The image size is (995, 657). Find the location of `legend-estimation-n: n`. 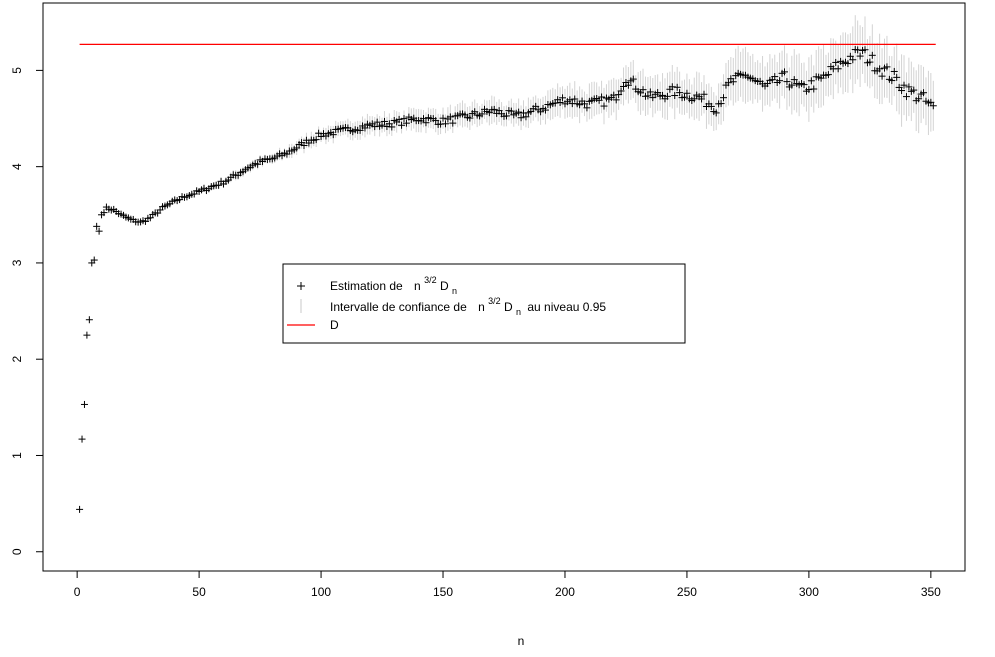

legend-estimation-n: n is located at coordinates (417, 286).